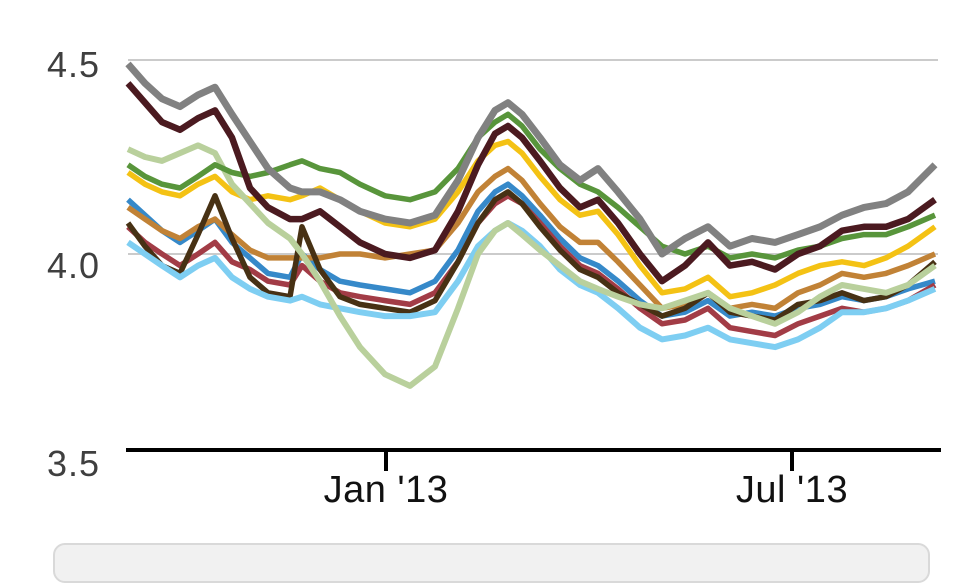 This screenshot has height=583, width=980. Describe the element at coordinates (73, 64) in the screenshot. I see `y-axis-tick-label-4-5: 4.5` at that location.